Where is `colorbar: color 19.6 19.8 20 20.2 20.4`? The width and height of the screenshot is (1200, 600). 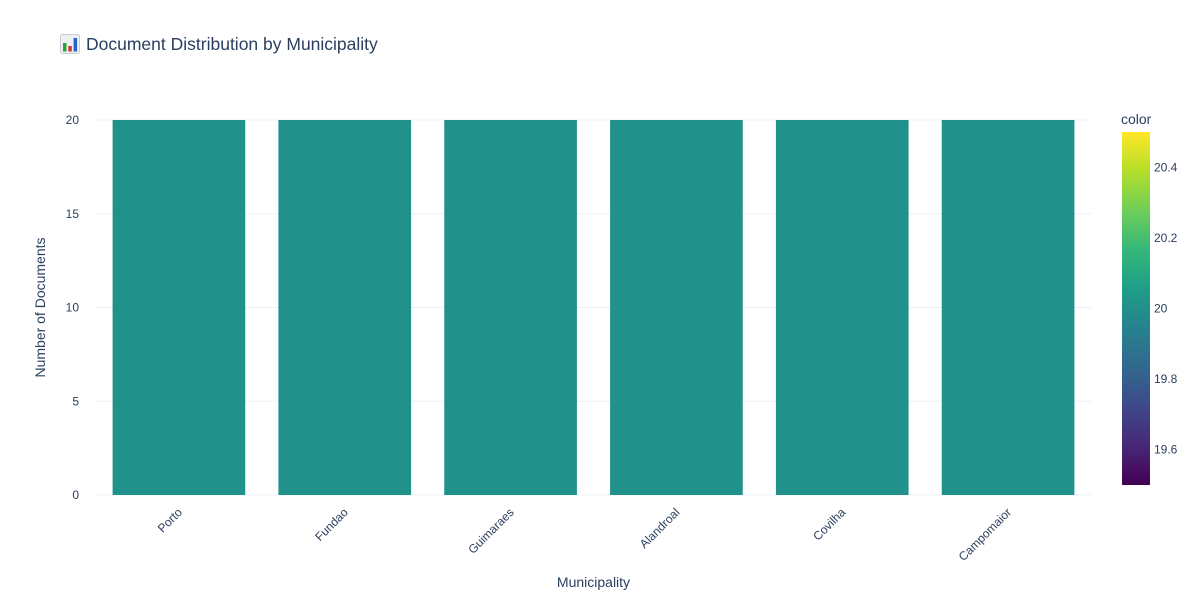 colorbar: color 19.6 19.8 20 20.2 20.4 is located at coordinates (1149, 298).